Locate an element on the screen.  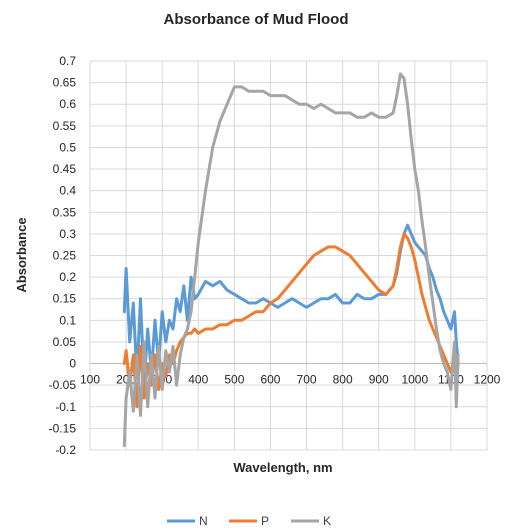
y-tick-label: 0.7 is located at coordinates (67, 61).